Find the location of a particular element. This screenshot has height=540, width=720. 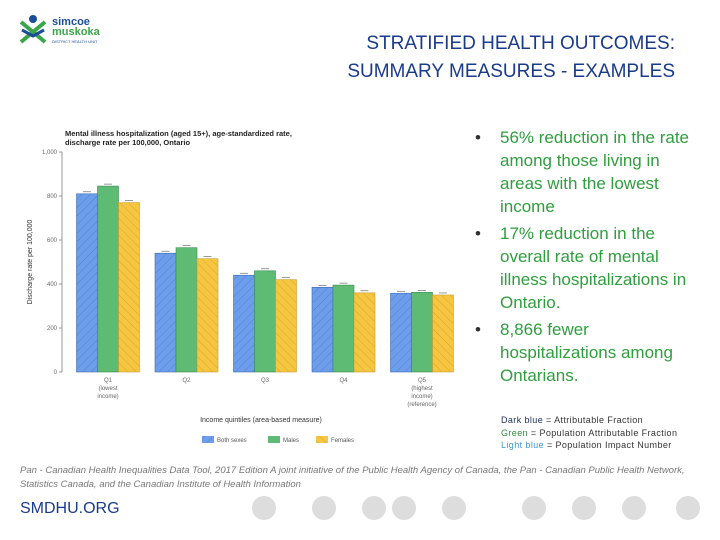

y-tick-label: 600 is located at coordinates (52, 241).